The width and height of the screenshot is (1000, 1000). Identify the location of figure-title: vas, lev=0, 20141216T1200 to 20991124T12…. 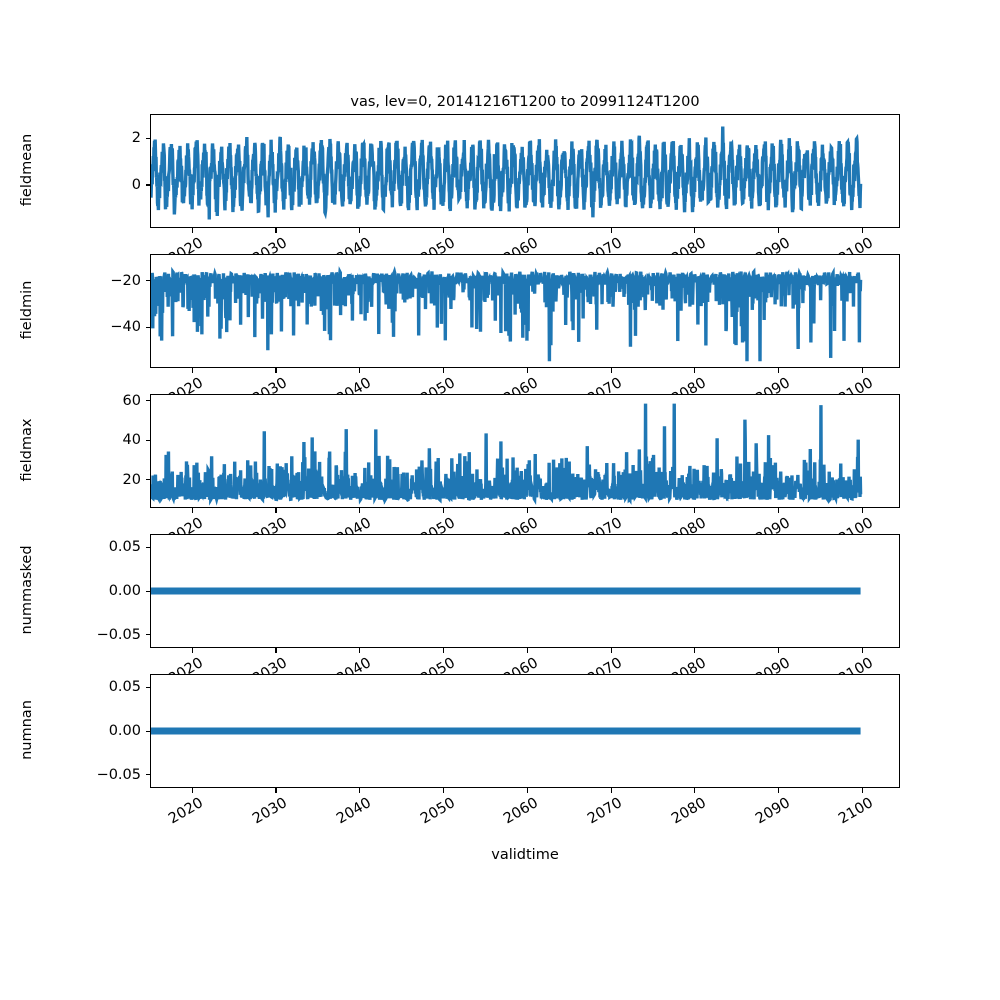
(525, 102).